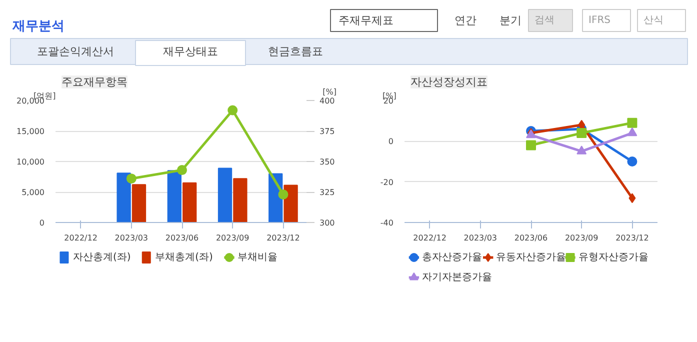 This screenshot has height=342, width=697. What do you see at coordinates (599, 20) in the screenshot?
I see `text: IFRS` at bounding box center [599, 20].